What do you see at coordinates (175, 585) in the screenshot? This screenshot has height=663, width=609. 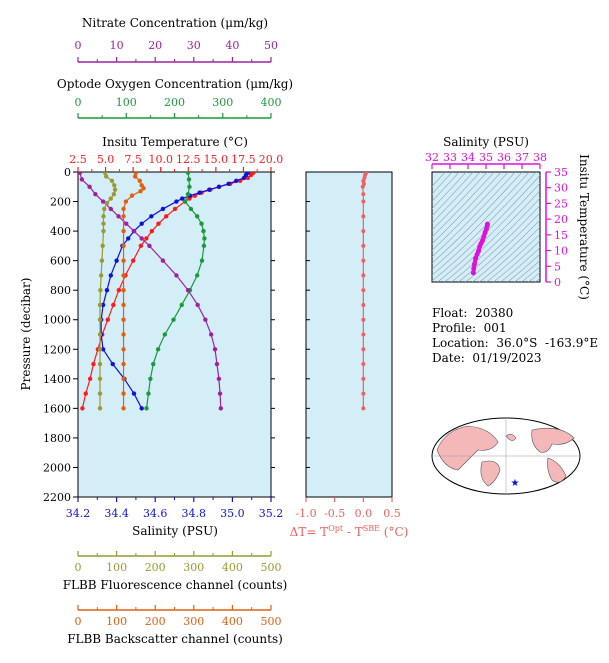 I see `fluorescence-axis-title: FLBB Fluorescence channel (counts)` at bounding box center [175, 585].